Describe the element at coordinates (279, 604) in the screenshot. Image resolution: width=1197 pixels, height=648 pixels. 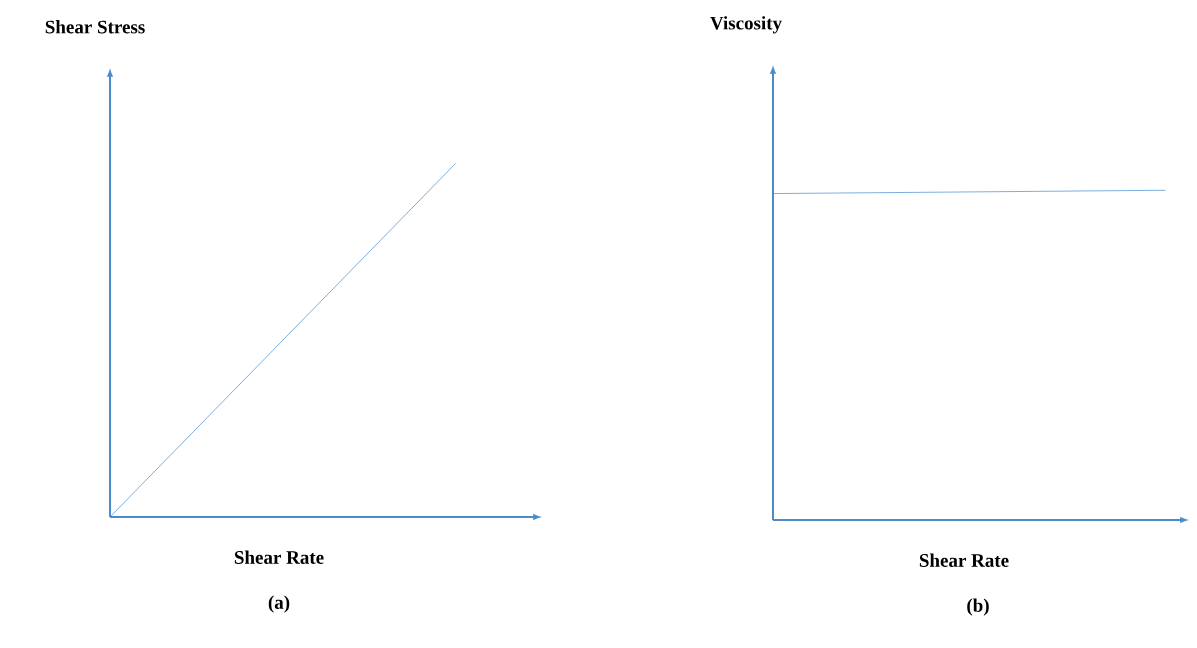
I see `text: (a)` at that location.